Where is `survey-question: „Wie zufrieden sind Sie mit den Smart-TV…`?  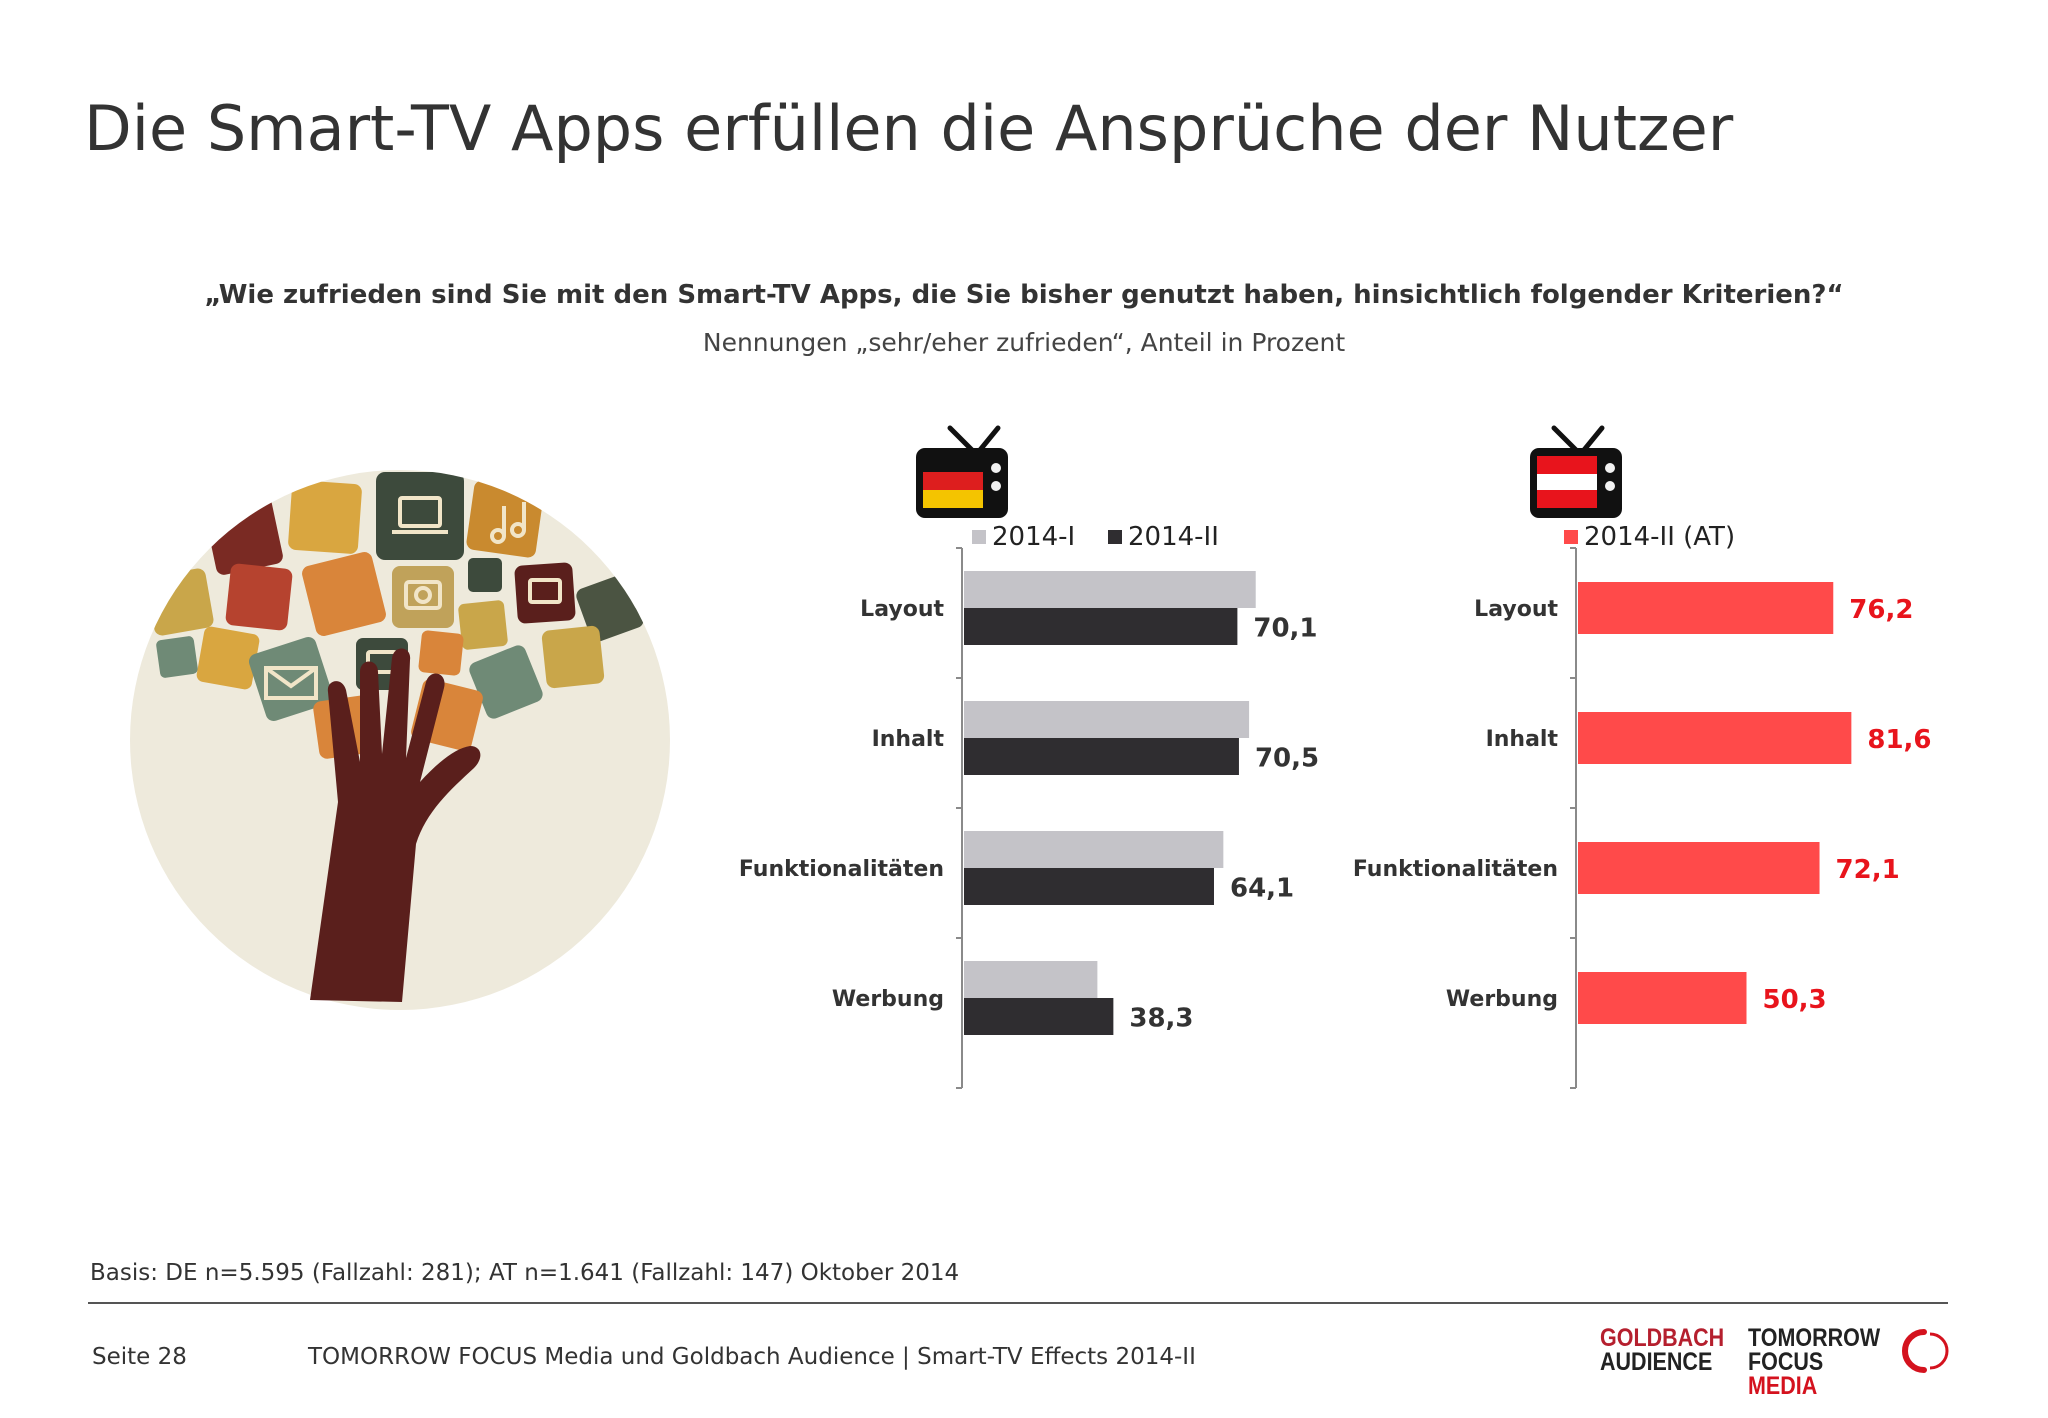 survey-question: „Wie zufrieden sind Sie mit den Smart-TV… is located at coordinates (1024, 295).